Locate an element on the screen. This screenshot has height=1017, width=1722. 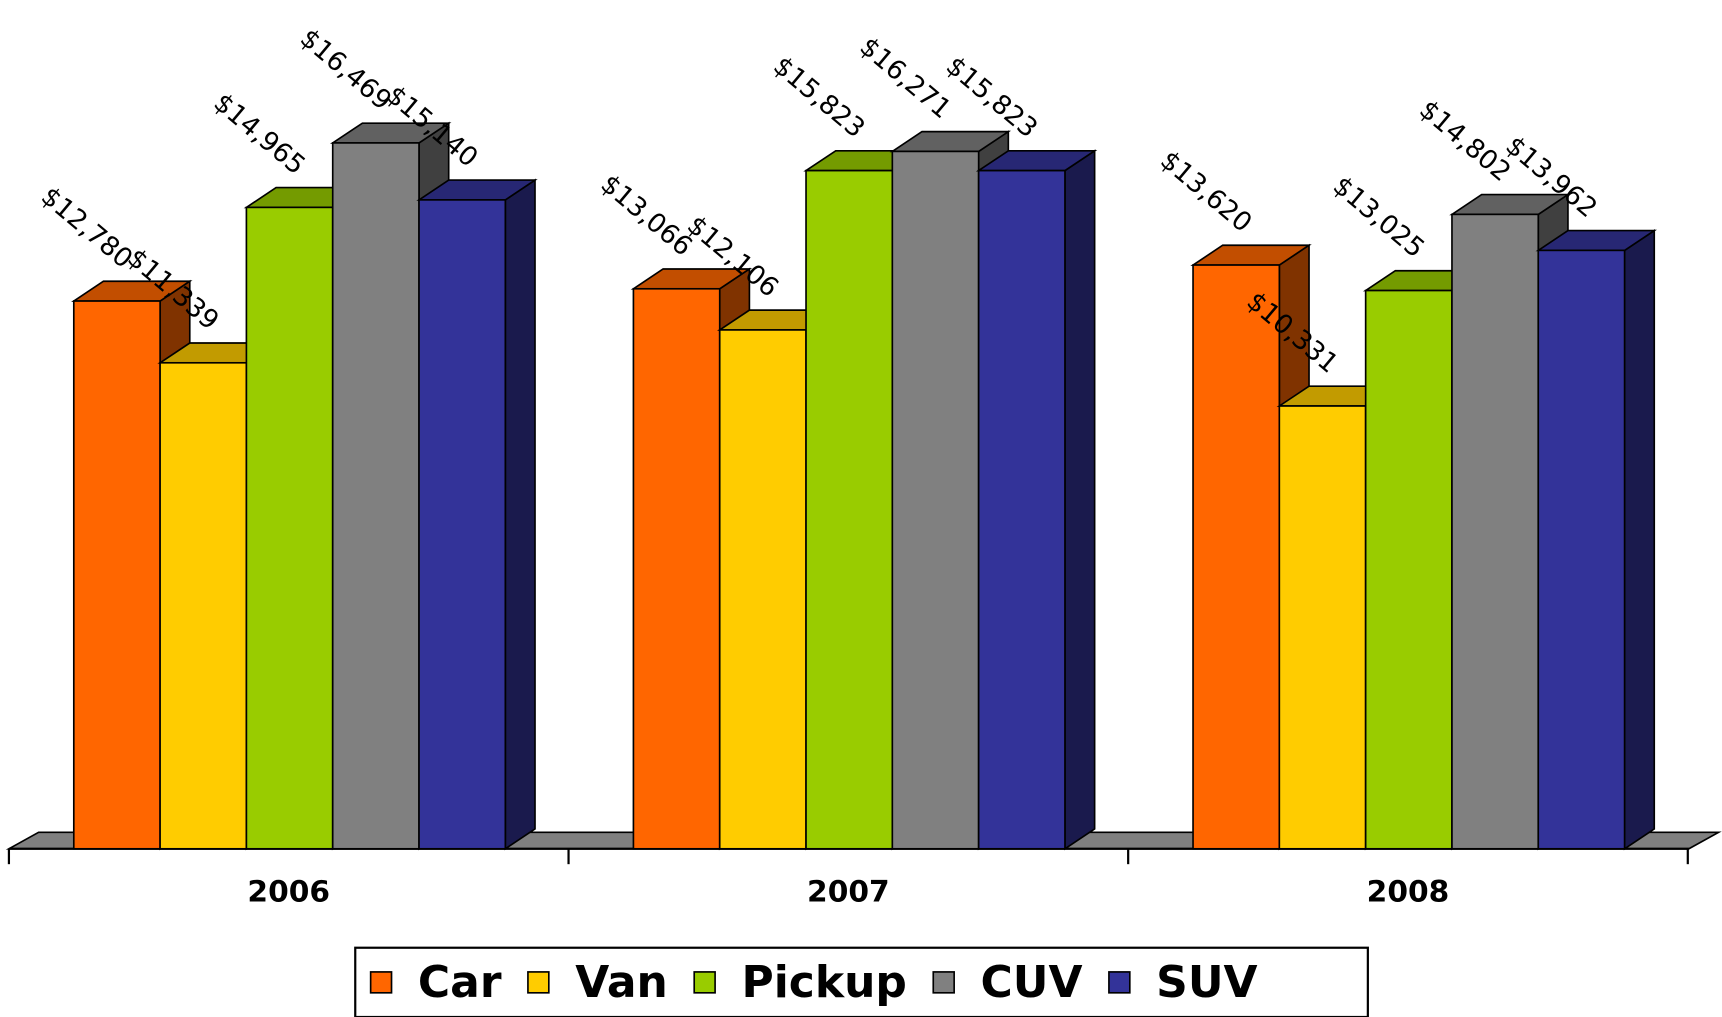
value-label: $13,066 is located at coordinates (646, 215).